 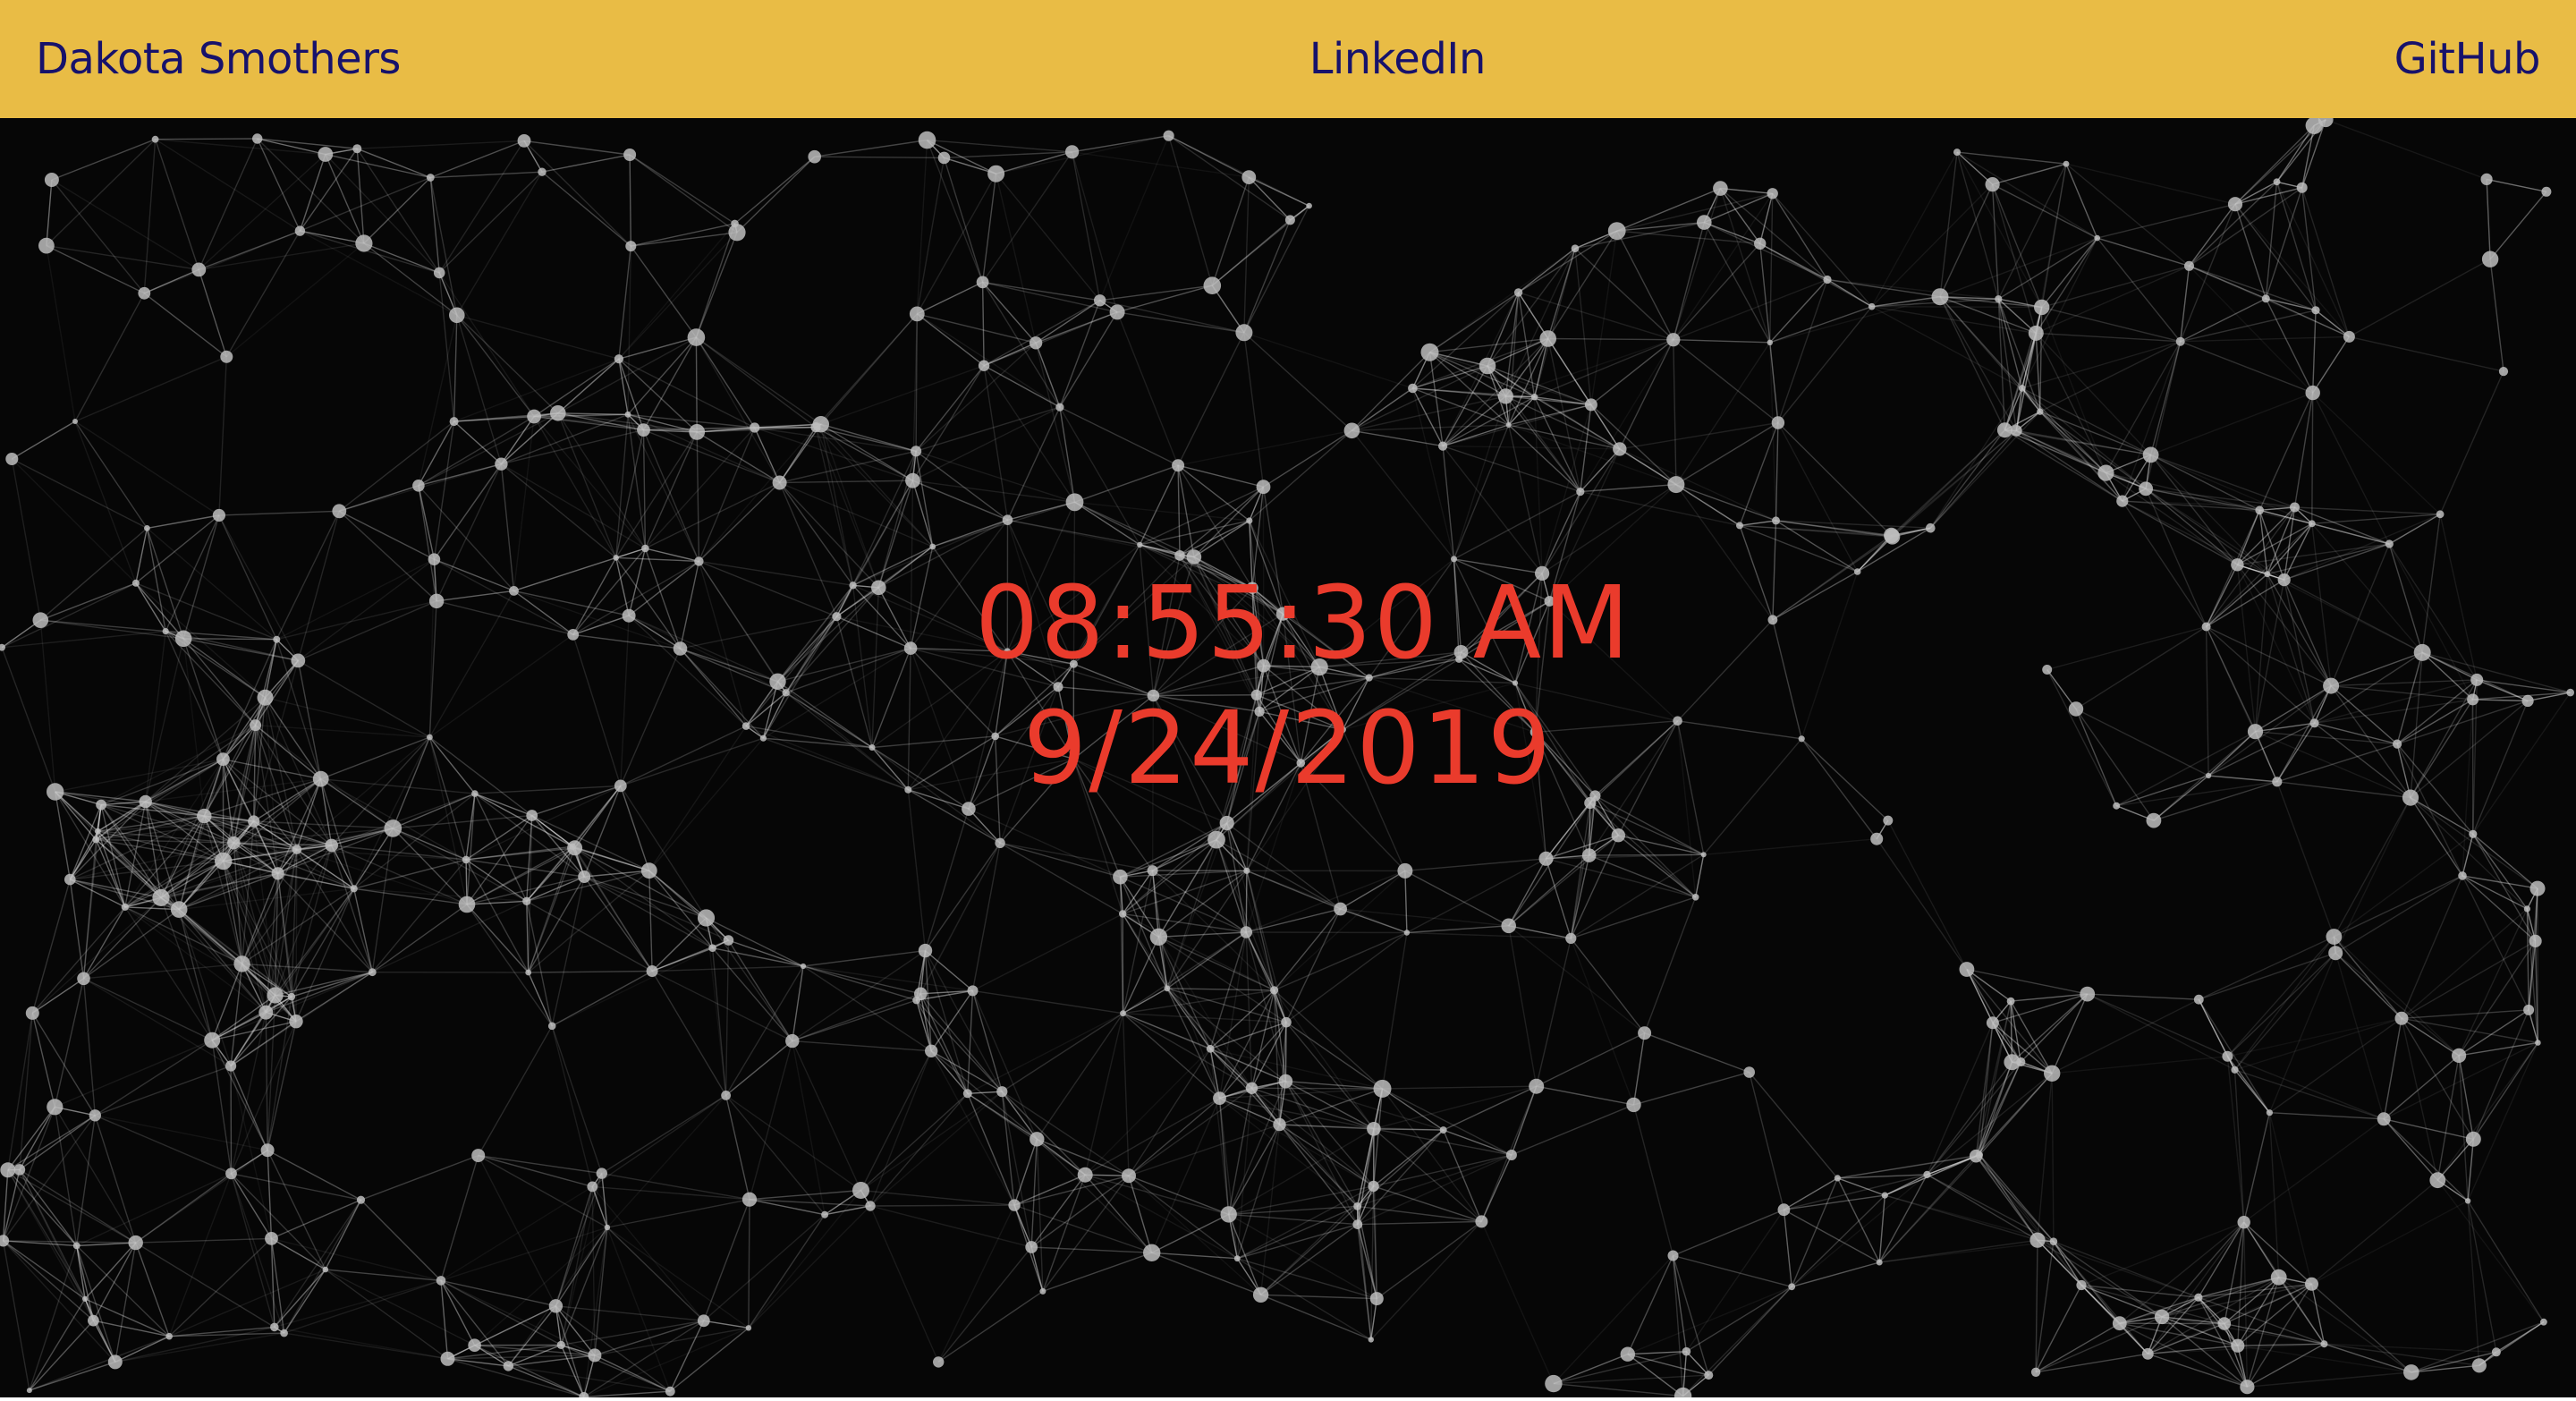 I want to click on github-link: GitHub, so click(x=2467, y=59).